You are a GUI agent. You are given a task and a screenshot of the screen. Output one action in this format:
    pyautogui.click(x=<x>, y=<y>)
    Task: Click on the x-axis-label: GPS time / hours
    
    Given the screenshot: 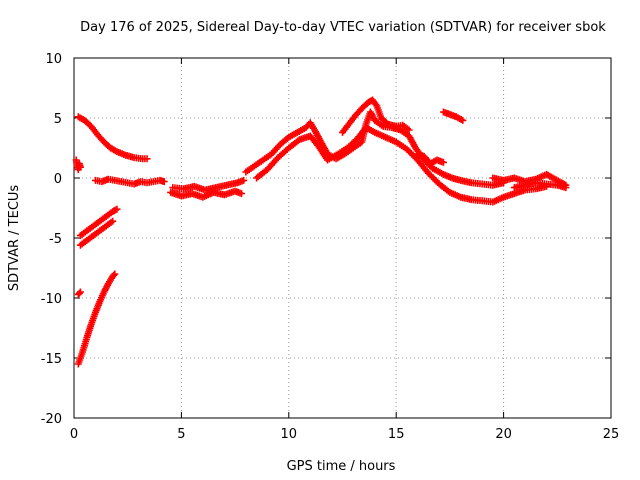 What is the action you would take?
    pyautogui.click(x=341, y=466)
    